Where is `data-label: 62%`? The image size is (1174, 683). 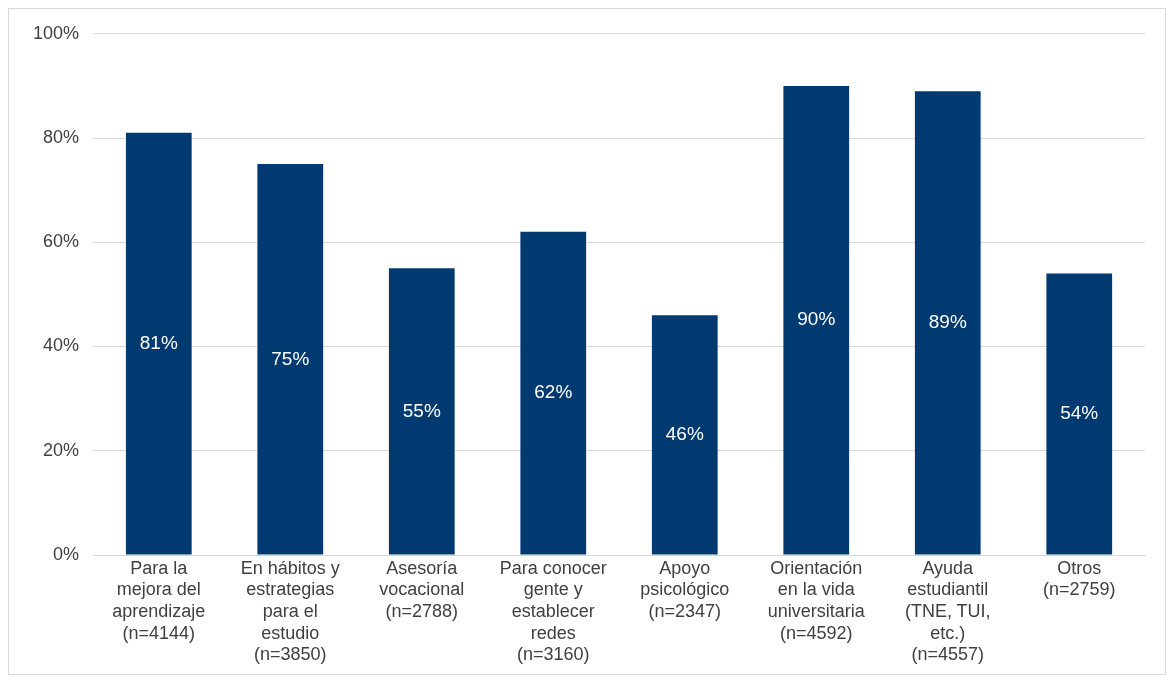 data-label: 62% is located at coordinates (553, 392).